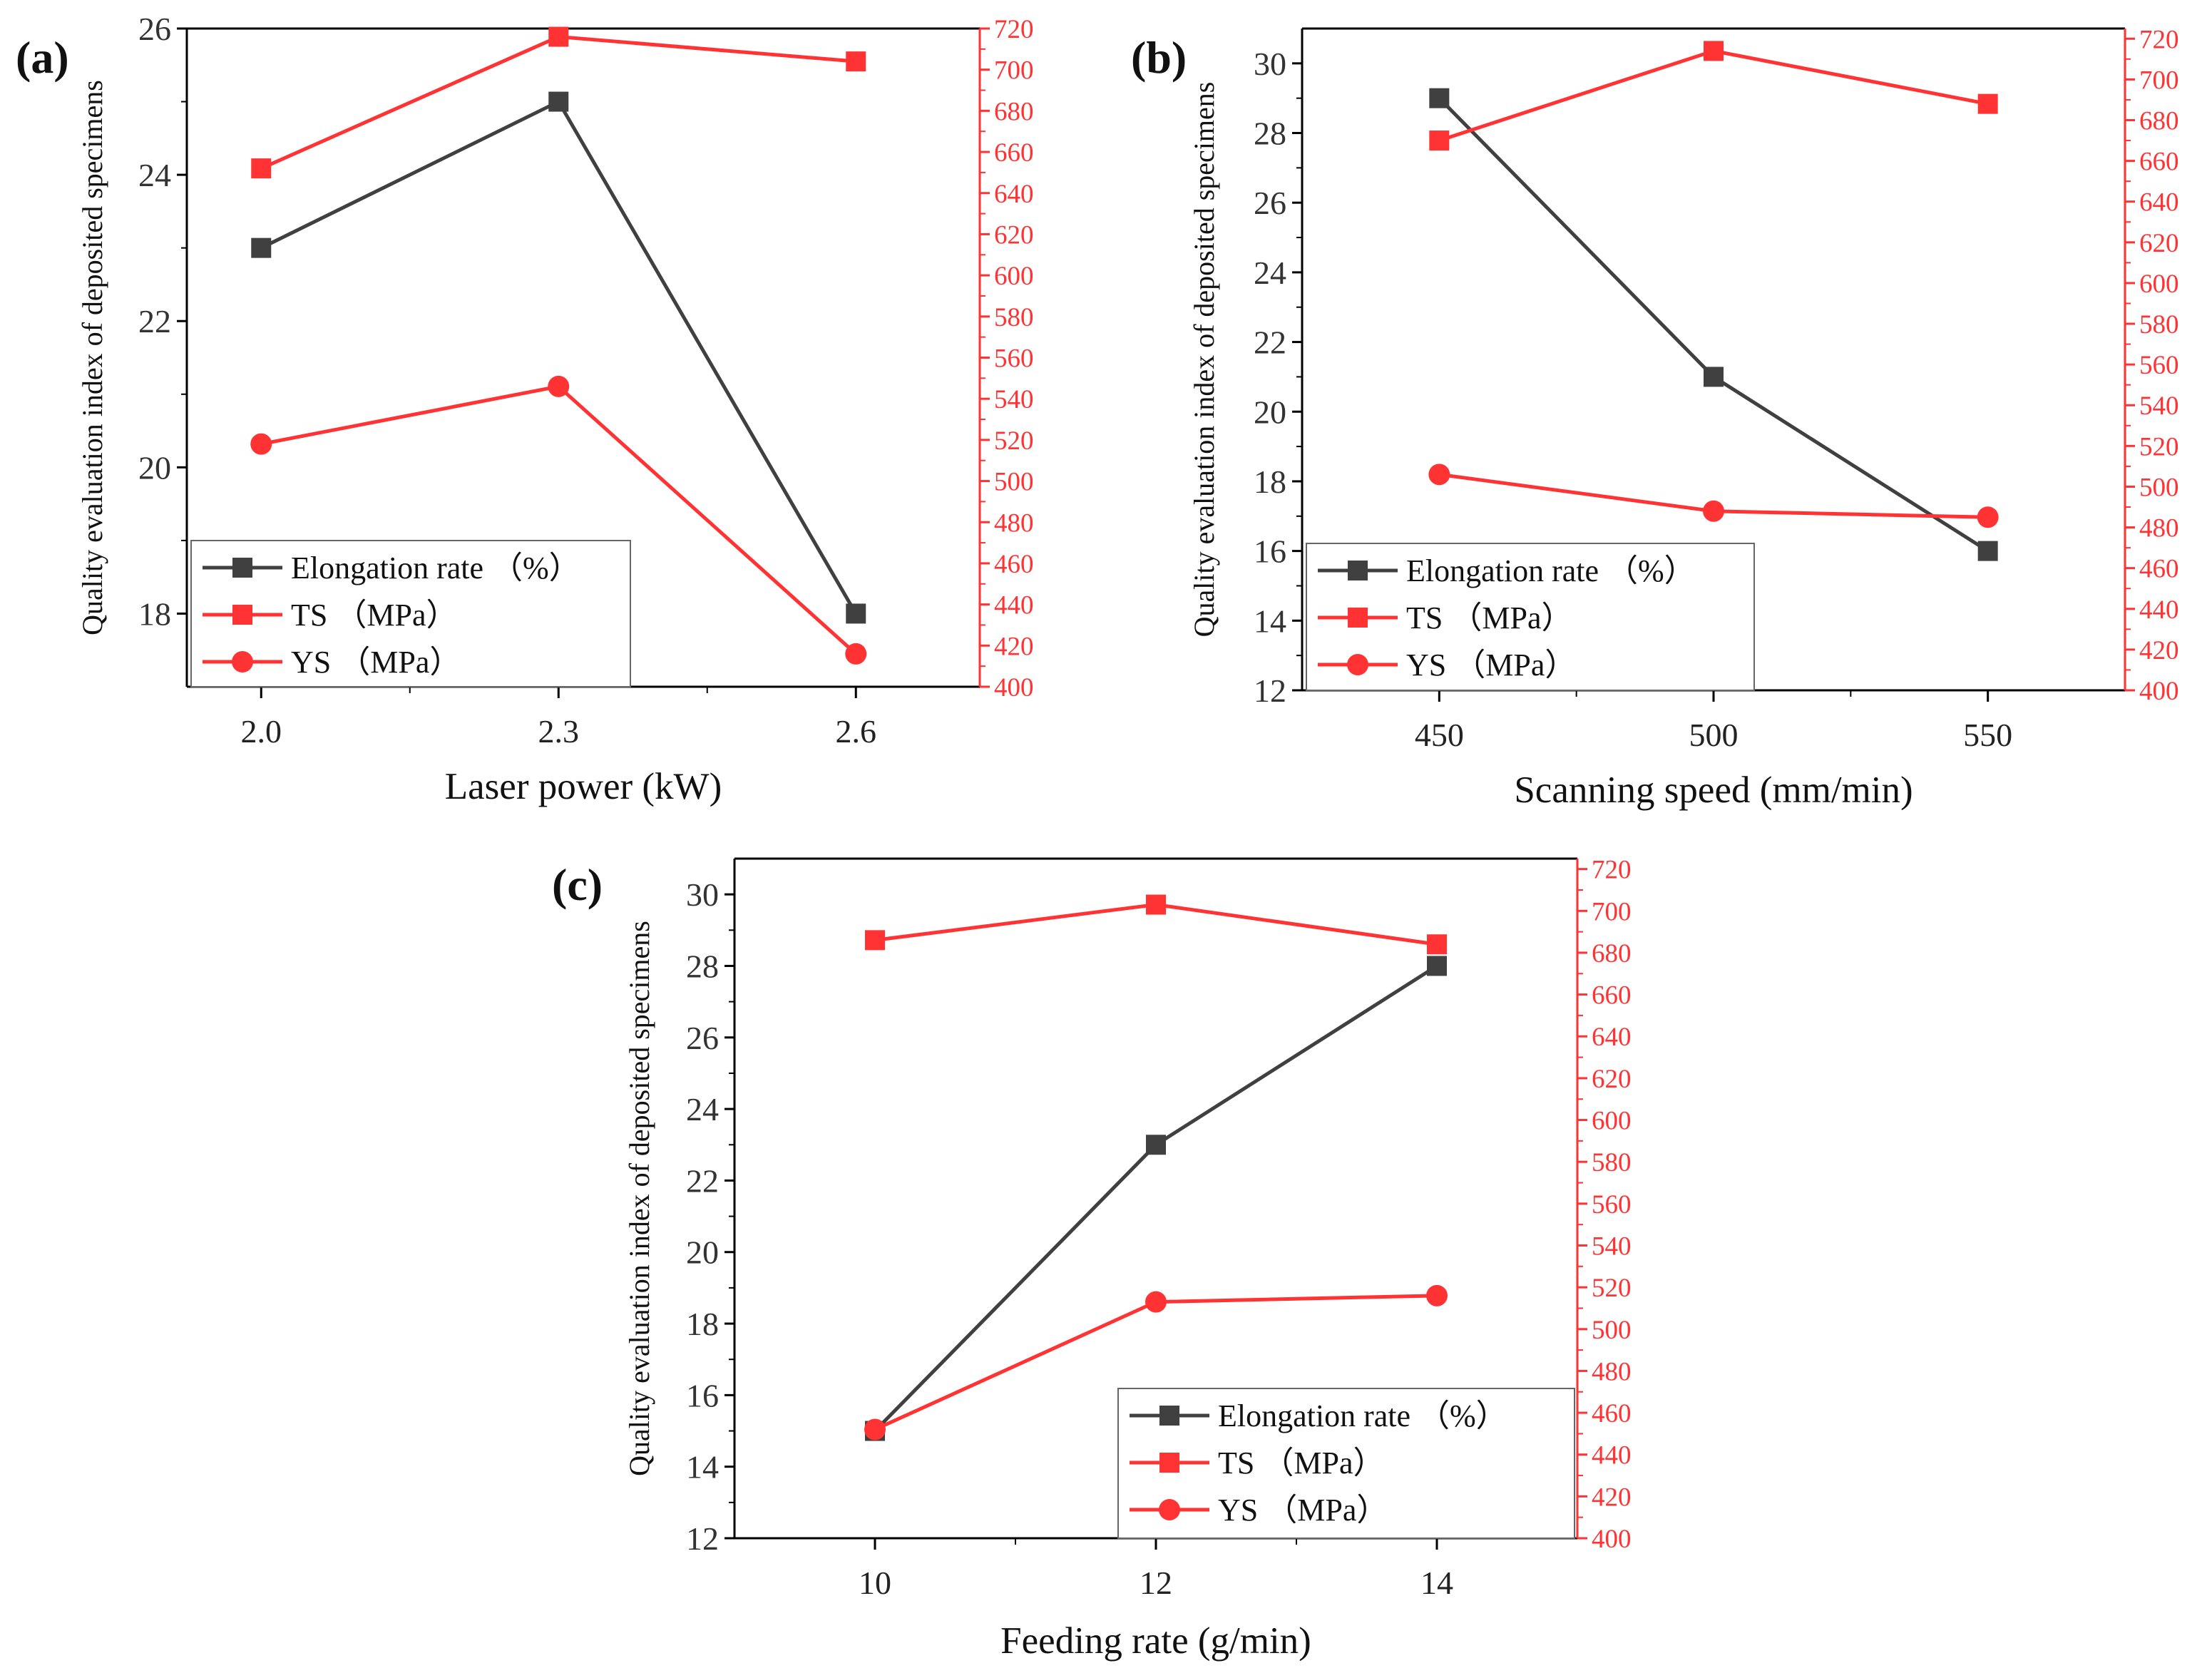 This screenshot has height=1678, width=2212. What do you see at coordinates (2159, 40) in the screenshot?
I see `right-tick-label: 720` at bounding box center [2159, 40].